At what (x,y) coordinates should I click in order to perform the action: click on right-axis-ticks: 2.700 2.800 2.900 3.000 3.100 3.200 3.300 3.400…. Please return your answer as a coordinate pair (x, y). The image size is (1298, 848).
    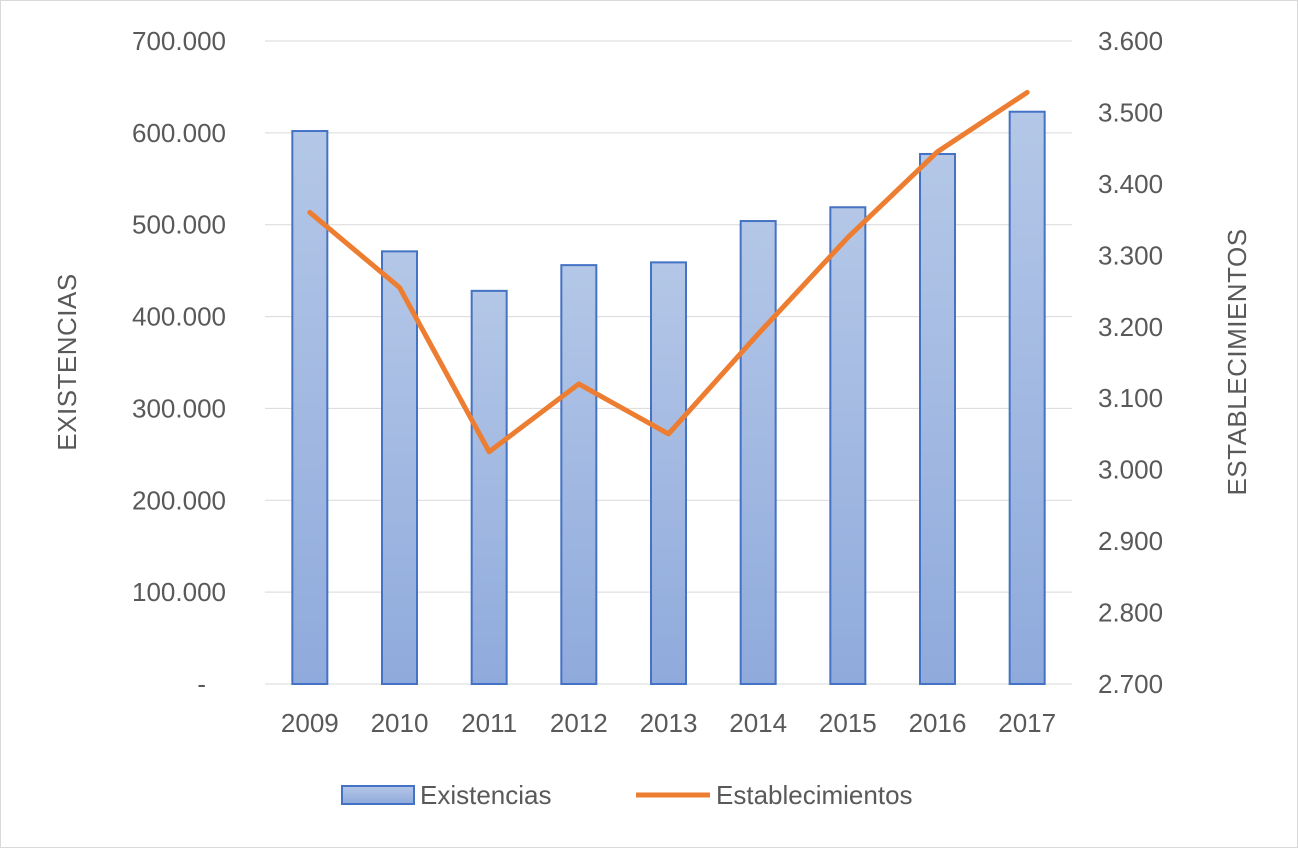
    Looking at the image, I should click on (1130, 362).